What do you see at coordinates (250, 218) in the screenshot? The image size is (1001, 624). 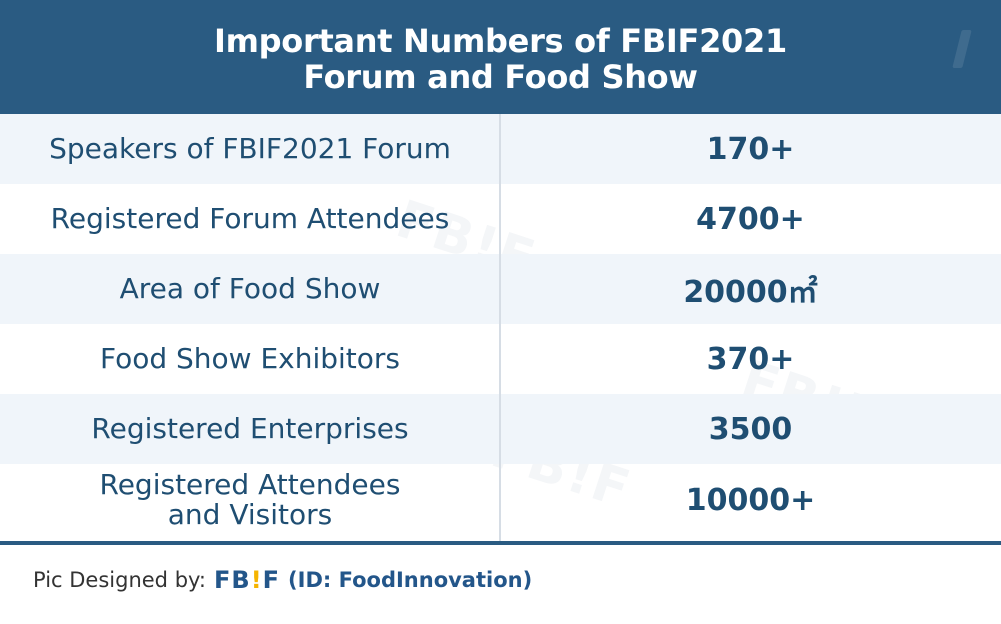 I see `row-label: Registered Forum Attendees` at bounding box center [250, 218].